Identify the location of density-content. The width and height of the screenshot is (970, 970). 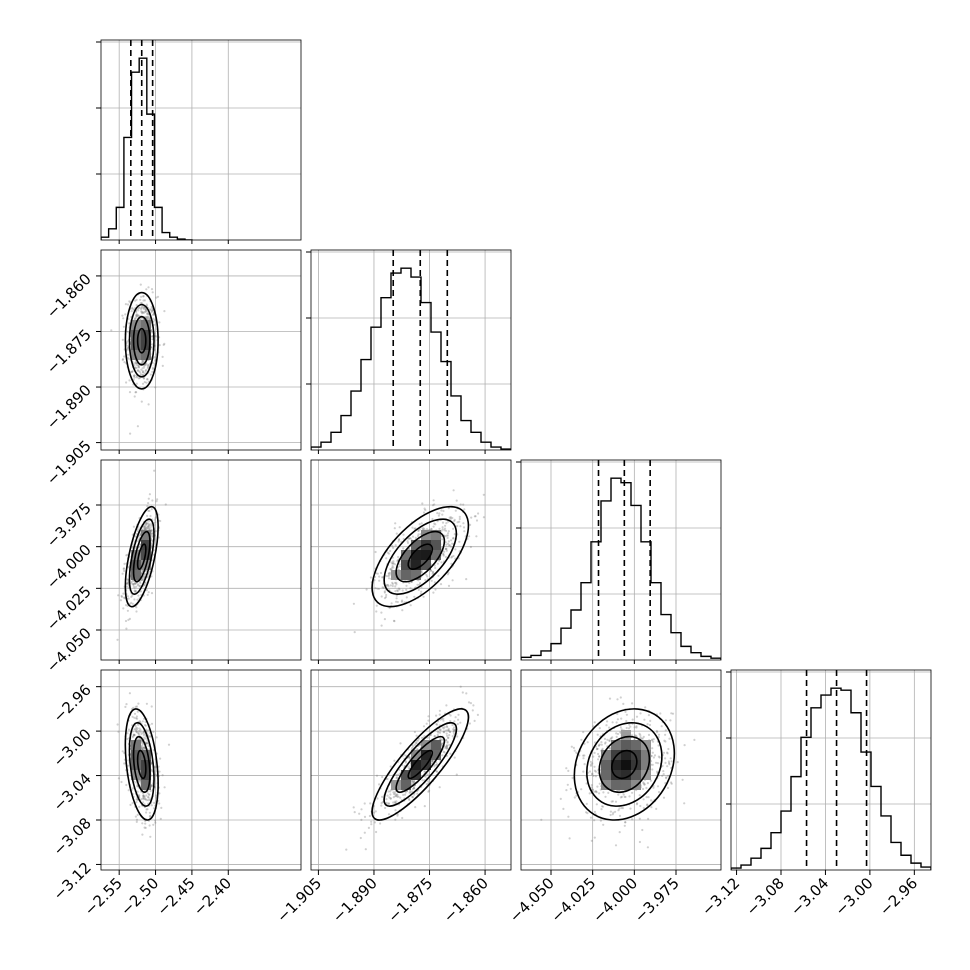
(143, 765).